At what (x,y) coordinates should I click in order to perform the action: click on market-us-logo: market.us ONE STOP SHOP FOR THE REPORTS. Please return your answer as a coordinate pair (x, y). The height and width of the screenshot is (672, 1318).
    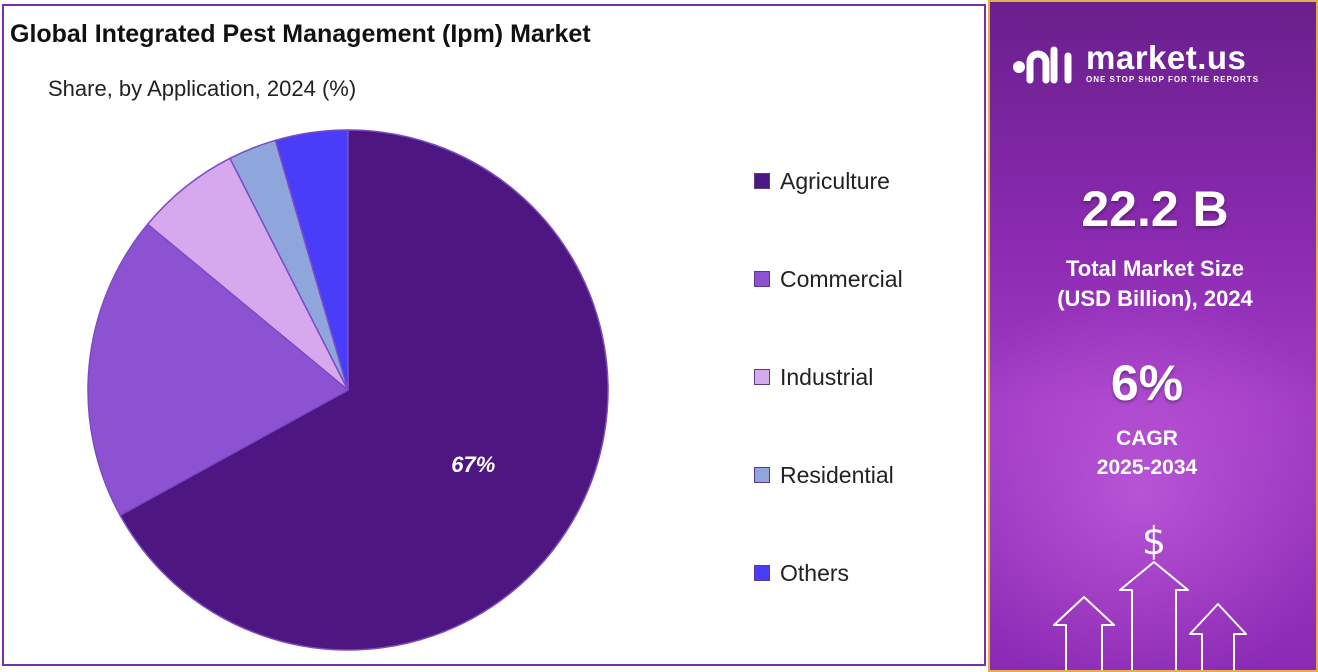
    Looking at the image, I should click on (1135, 63).